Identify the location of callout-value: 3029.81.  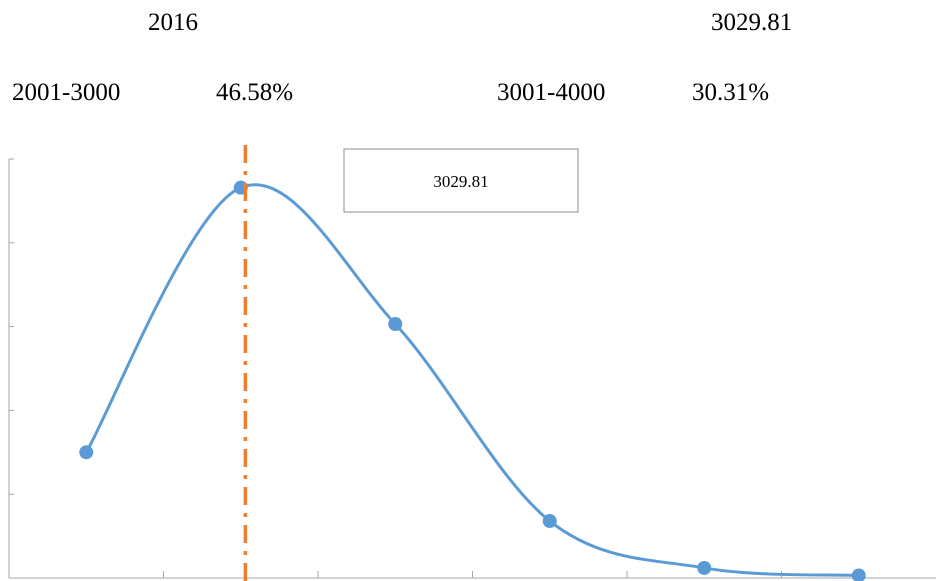
(460, 181).